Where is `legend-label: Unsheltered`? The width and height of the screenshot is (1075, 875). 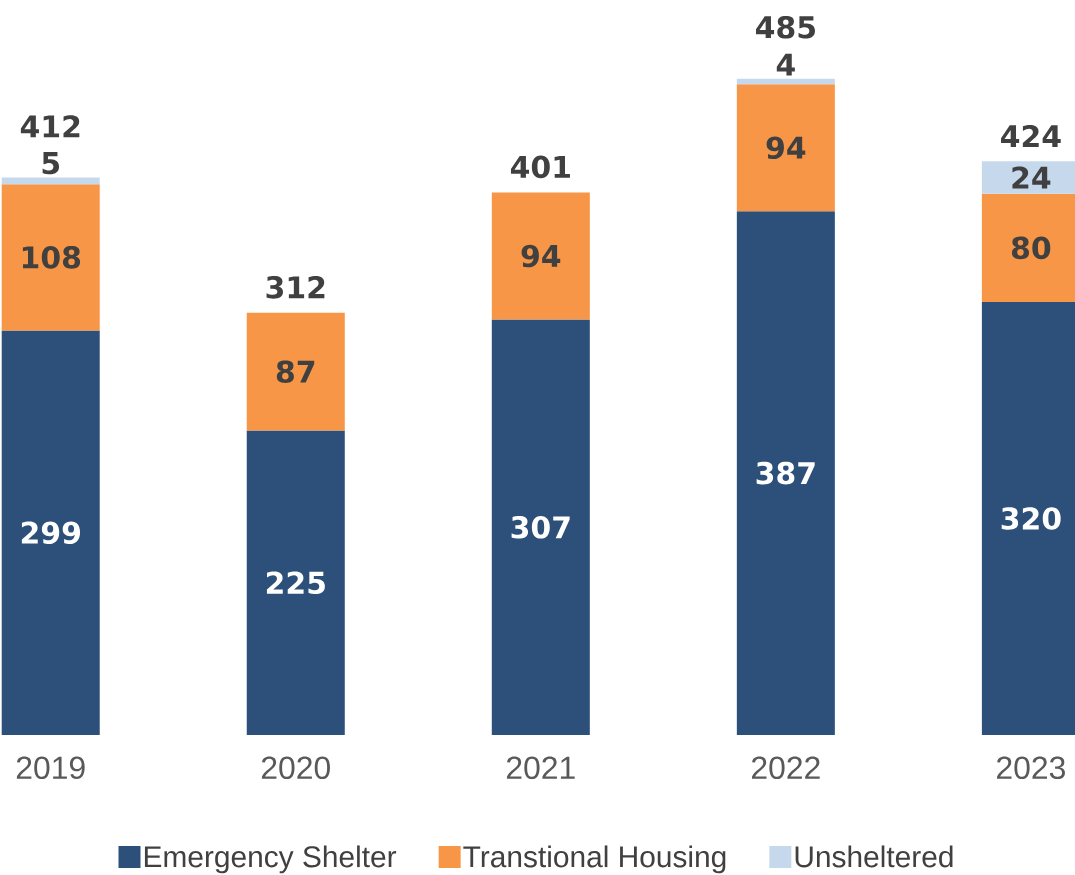
legend-label: Unsheltered is located at coordinates (874, 856).